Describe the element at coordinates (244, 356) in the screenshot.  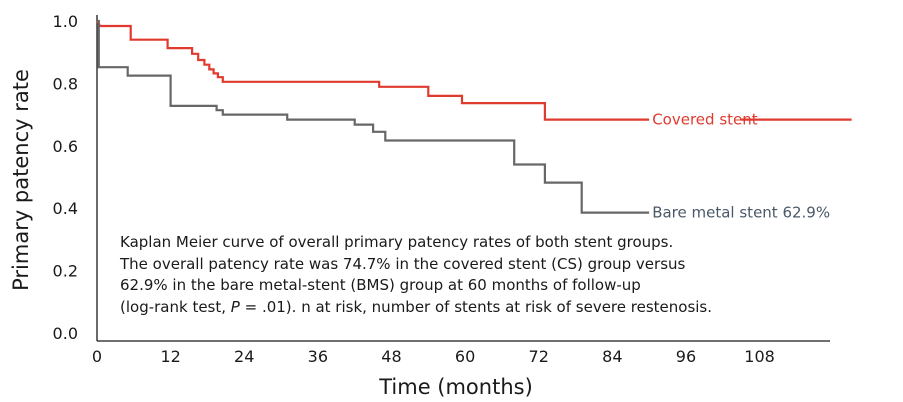
I see `x-tick-label: 24` at that location.